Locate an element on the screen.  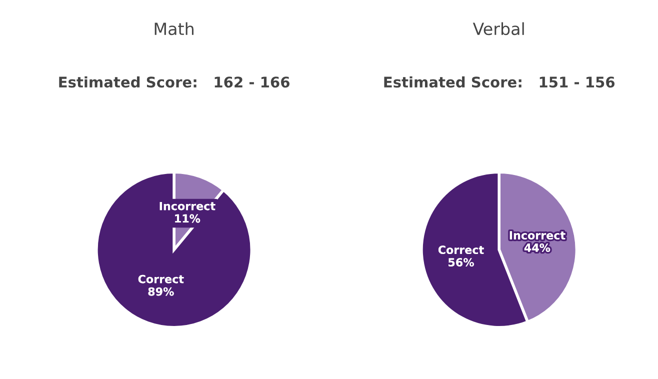
chart-subtitle: Estimated Score: 151 - 156 is located at coordinates (499, 82).